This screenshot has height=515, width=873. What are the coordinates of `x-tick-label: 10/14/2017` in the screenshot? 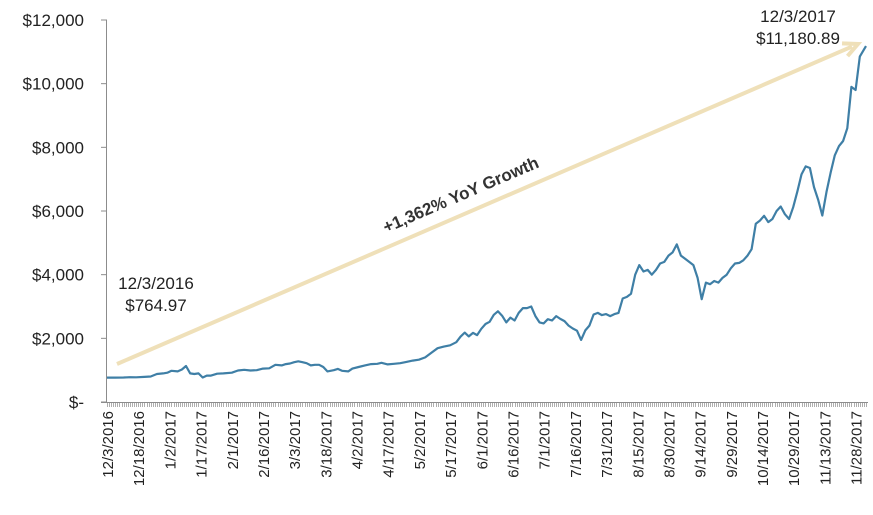 It's located at (763, 448).